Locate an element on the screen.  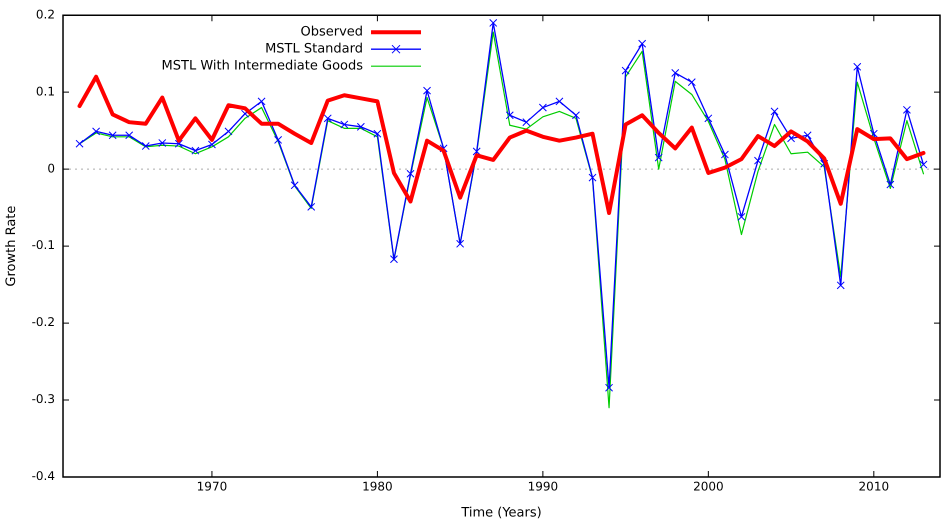
x-tick-label: 2010 is located at coordinates (874, 486).